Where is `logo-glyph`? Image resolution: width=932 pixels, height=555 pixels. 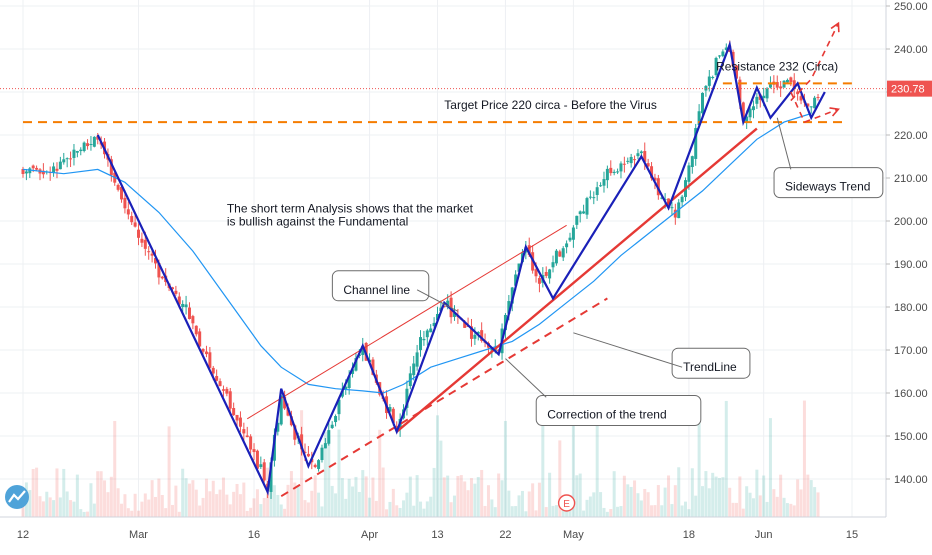
logo-glyph is located at coordinates (17, 496).